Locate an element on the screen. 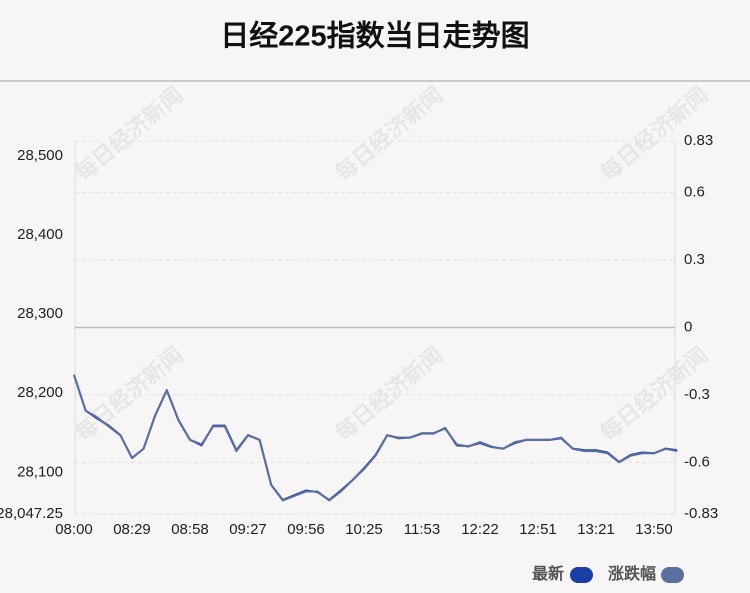 This screenshot has height=593, width=750. y-tick-label: 28,500 is located at coordinates (40, 155).